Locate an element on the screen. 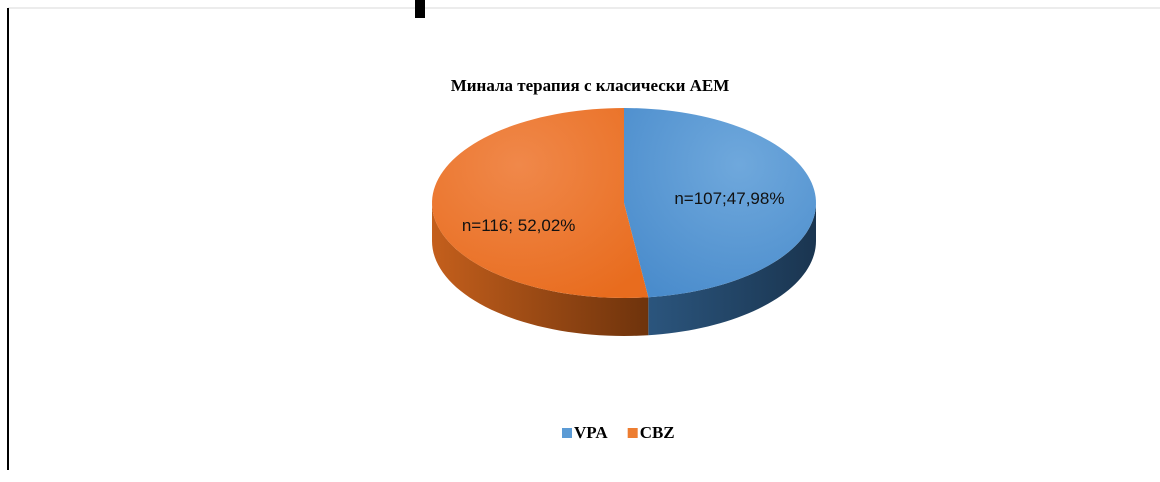 The height and width of the screenshot is (482, 1160). data-label: n=116; 52,02% is located at coordinates (519, 225).